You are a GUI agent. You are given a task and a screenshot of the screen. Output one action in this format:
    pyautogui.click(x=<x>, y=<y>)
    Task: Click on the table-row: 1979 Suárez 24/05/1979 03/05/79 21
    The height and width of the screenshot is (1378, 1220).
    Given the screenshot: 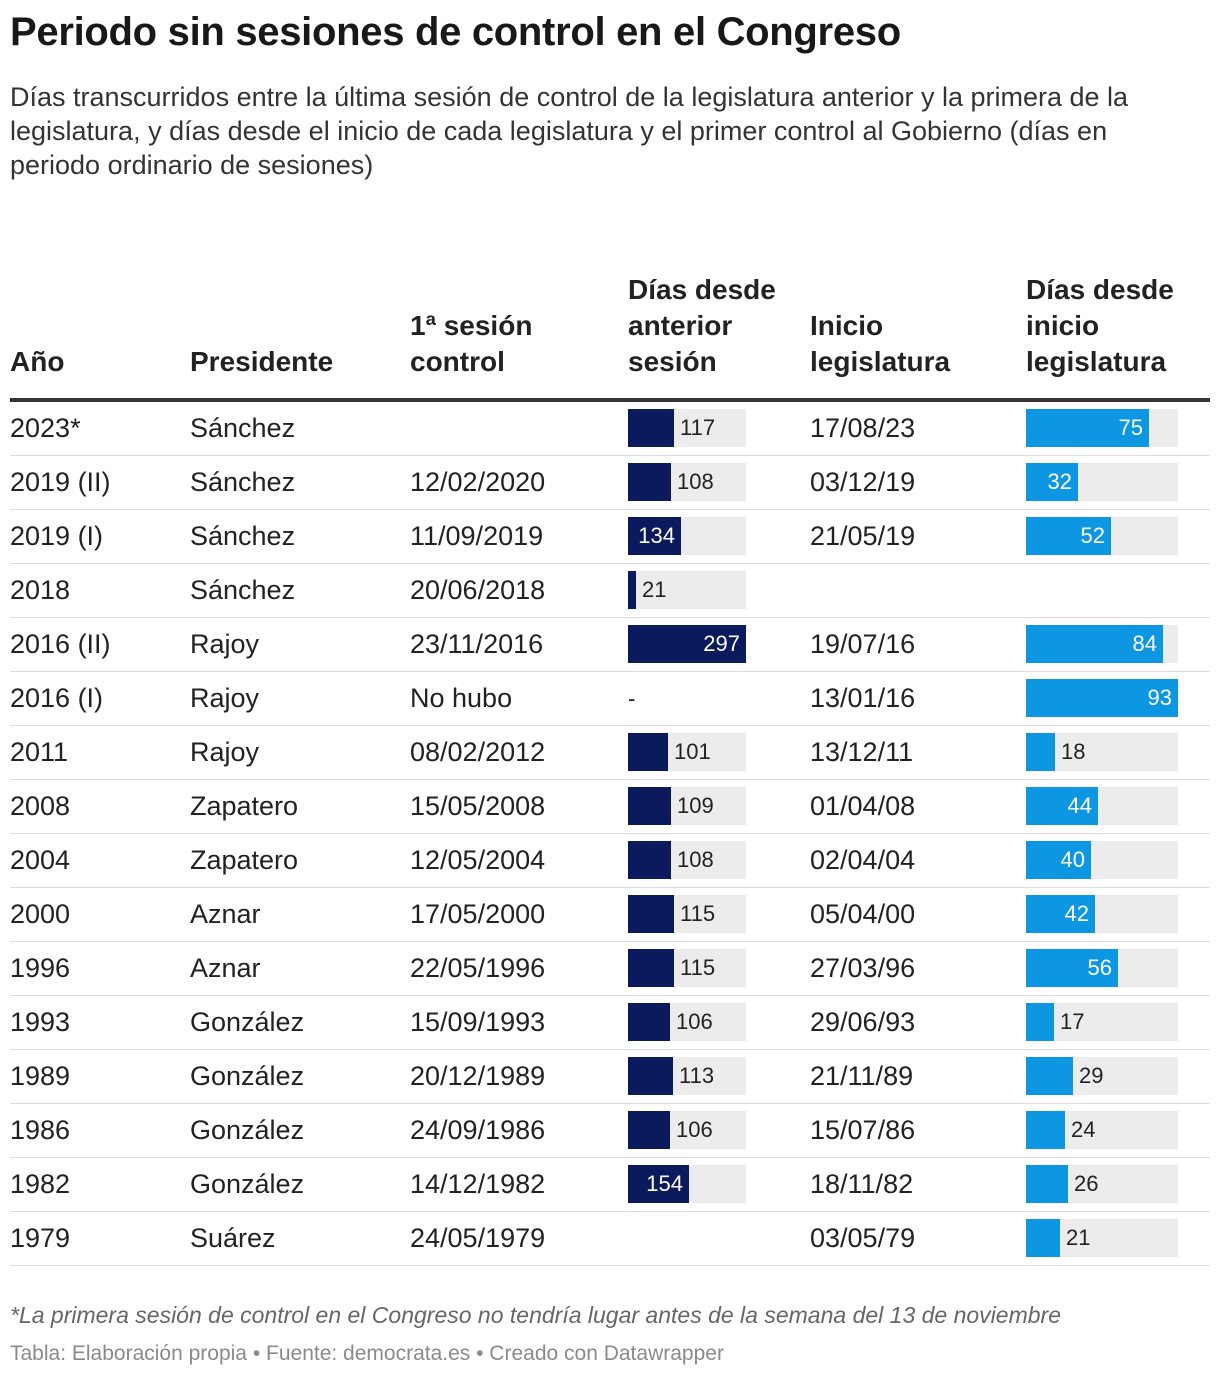 What is the action you would take?
    pyautogui.click(x=610, y=1239)
    